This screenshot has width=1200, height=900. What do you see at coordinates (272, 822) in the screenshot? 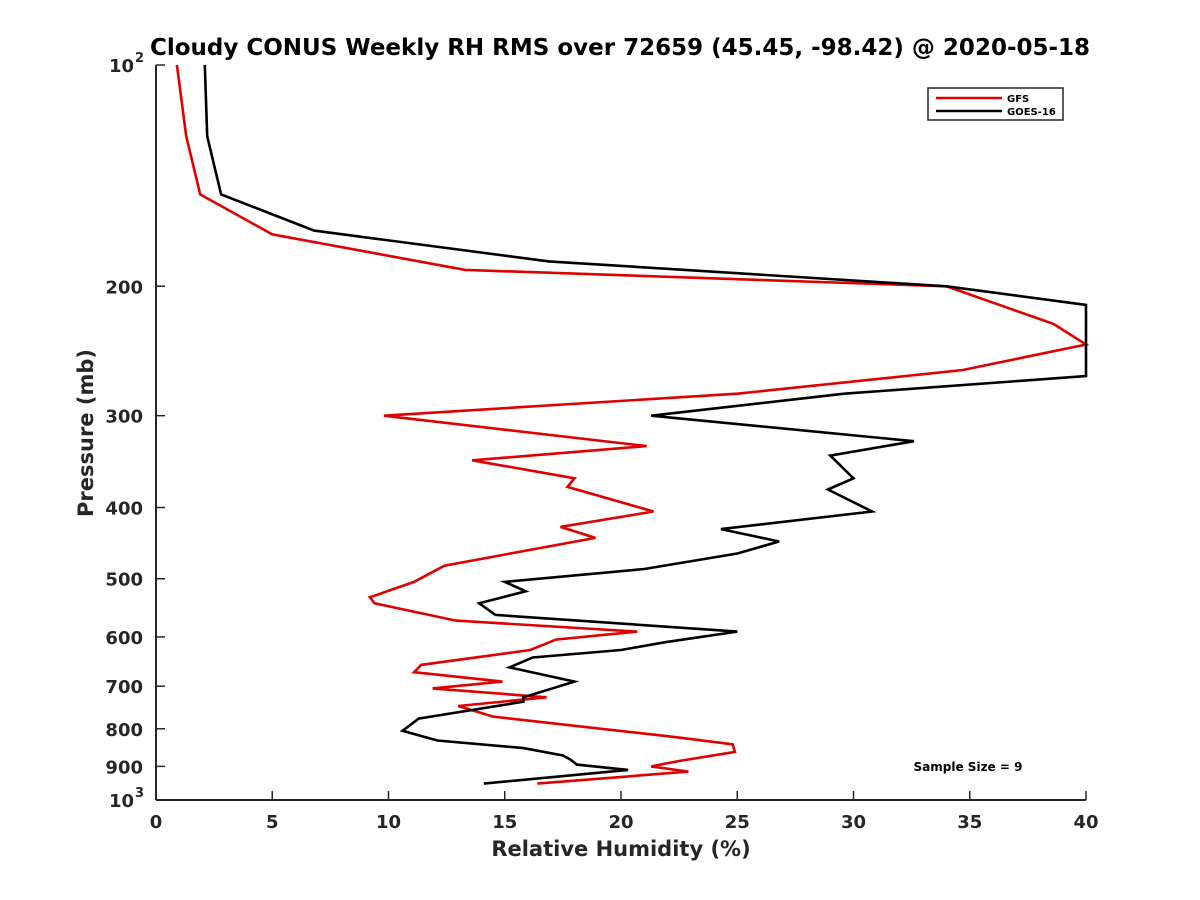
I see `x-tick-label: 5` at bounding box center [272, 822].